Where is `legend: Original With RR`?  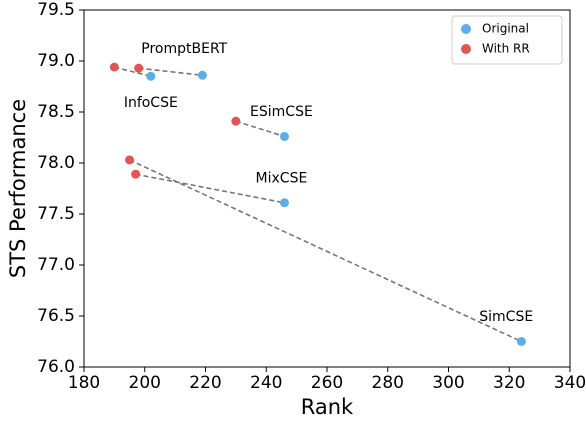
legend: Original With RR is located at coordinates (507, 40).